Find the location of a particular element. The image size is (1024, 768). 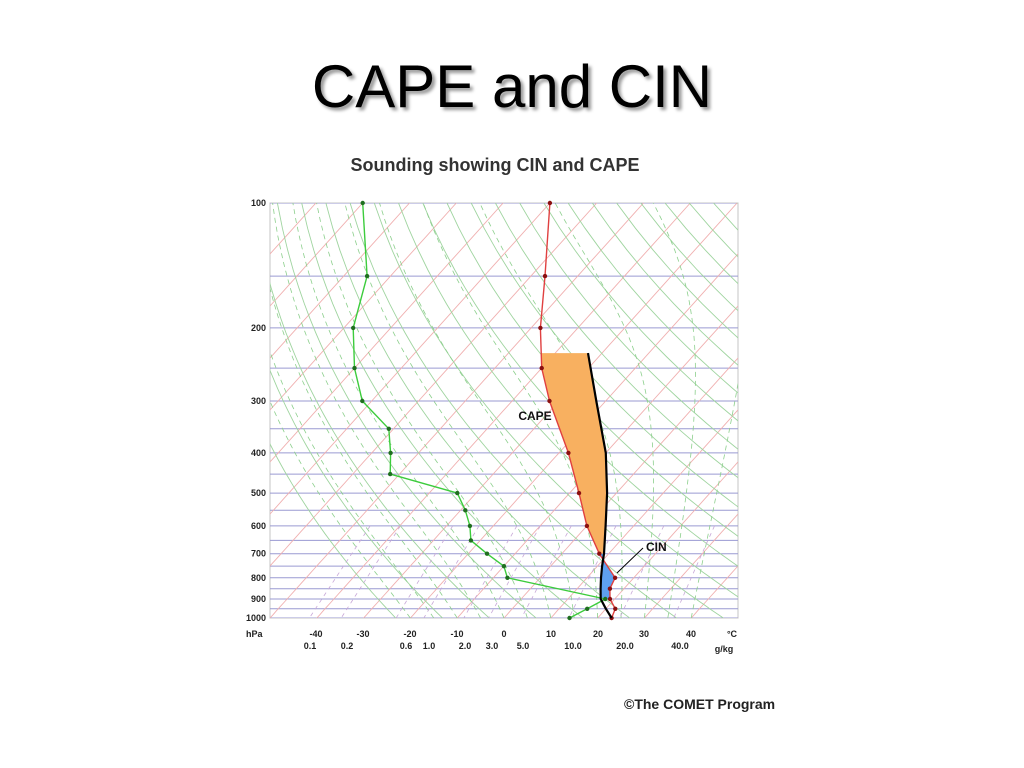

mixing-ratio-tick-label: 20.0 is located at coordinates (625, 646).